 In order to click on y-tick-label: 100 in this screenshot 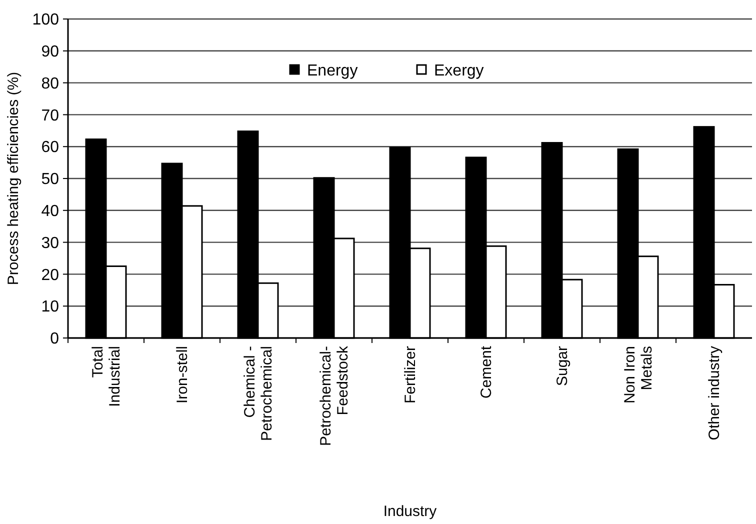, I will do `click(46, 20)`.